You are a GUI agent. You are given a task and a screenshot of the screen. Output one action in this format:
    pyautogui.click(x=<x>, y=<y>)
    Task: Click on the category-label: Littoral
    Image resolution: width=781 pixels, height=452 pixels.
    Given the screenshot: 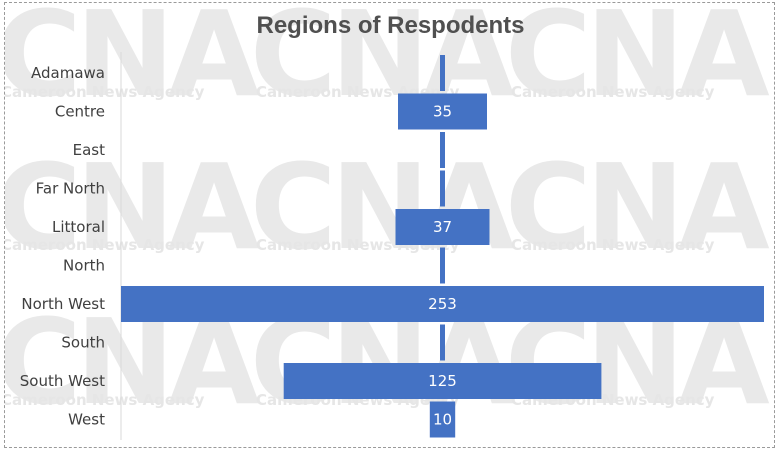 What is the action you would take?
    pyautogui.click(x=78, y=227)
    